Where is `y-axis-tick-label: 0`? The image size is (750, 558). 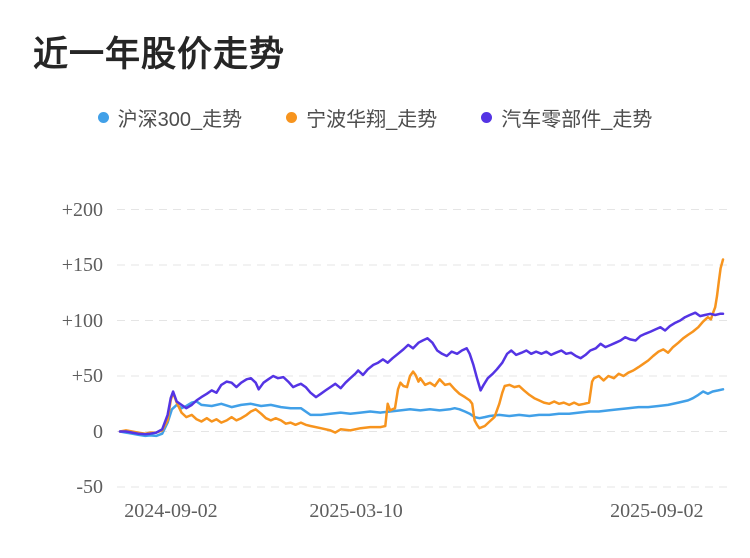
y-axis-tick-label: 0 is located at coordinates (98, 431).